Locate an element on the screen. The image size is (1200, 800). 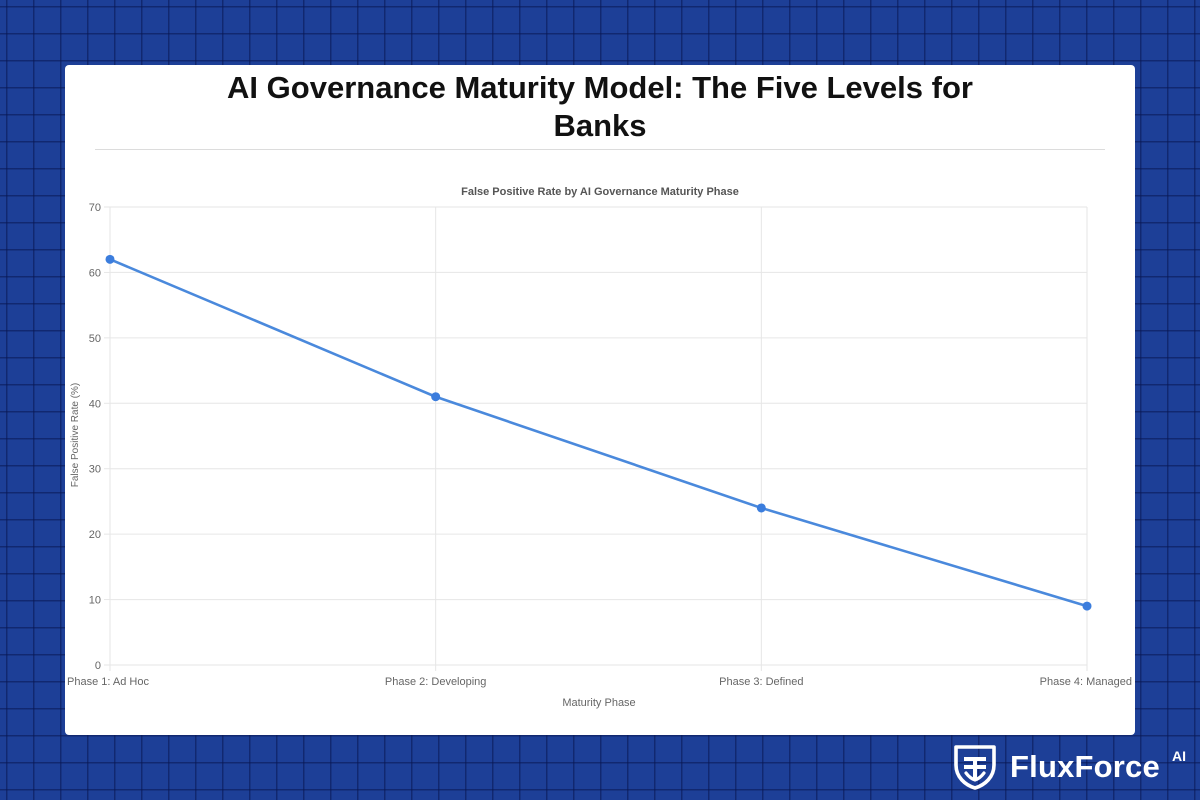
y-tick-label: 20 is located at coordinates (95, 535).